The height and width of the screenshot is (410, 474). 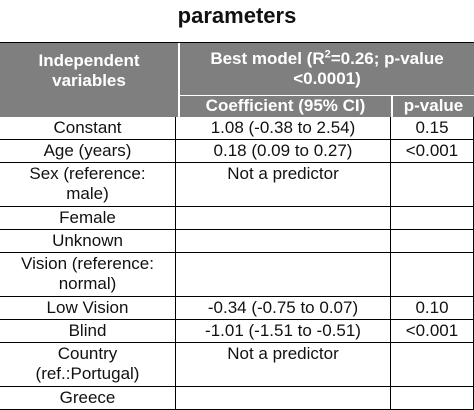 I want to click on variable-cell: Low Vision, so click(x=88, y=308).